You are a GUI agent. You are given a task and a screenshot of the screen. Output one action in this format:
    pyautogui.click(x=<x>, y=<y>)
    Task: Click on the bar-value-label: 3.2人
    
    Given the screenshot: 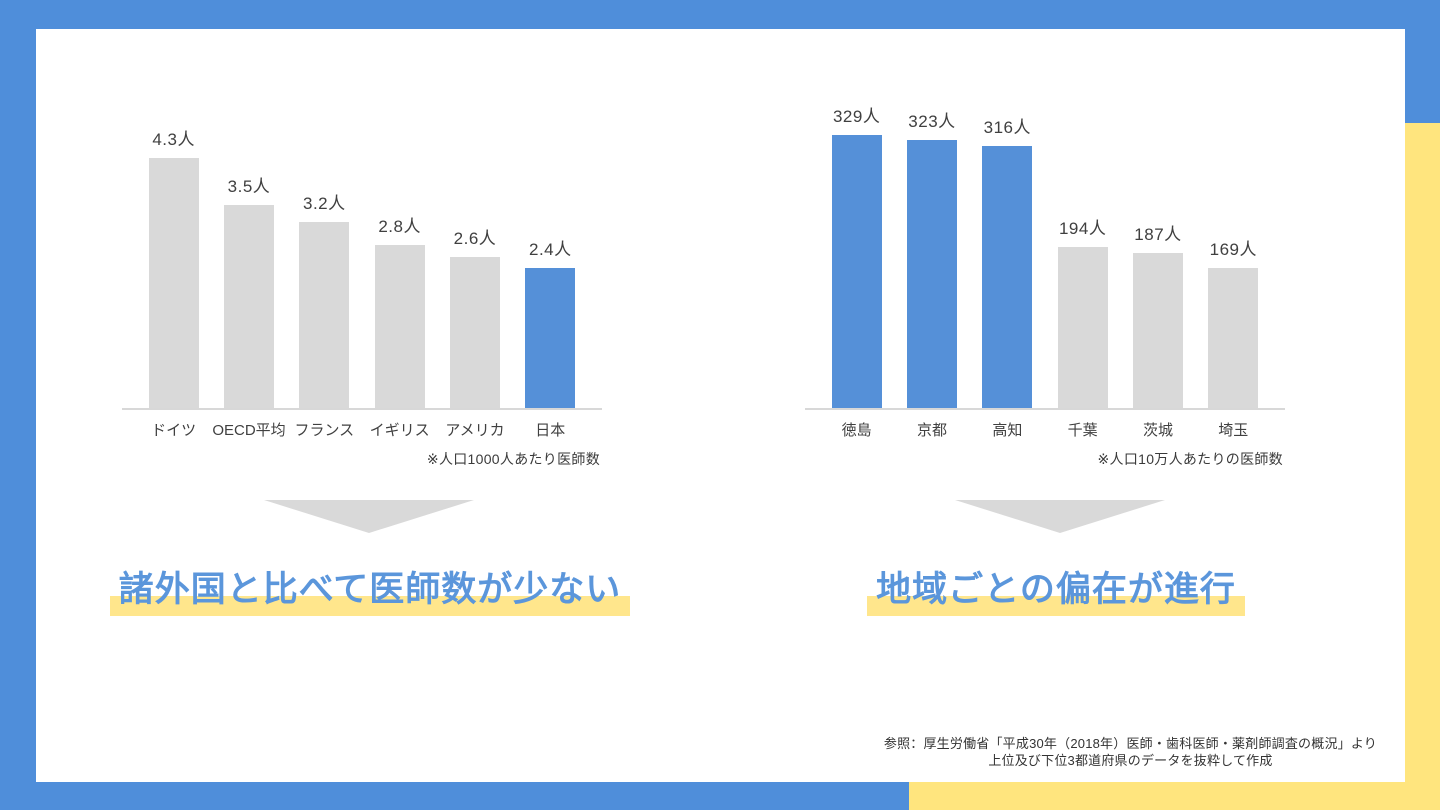 What is the action you would take?
    pyautogui.click(x=324, y=203)
    